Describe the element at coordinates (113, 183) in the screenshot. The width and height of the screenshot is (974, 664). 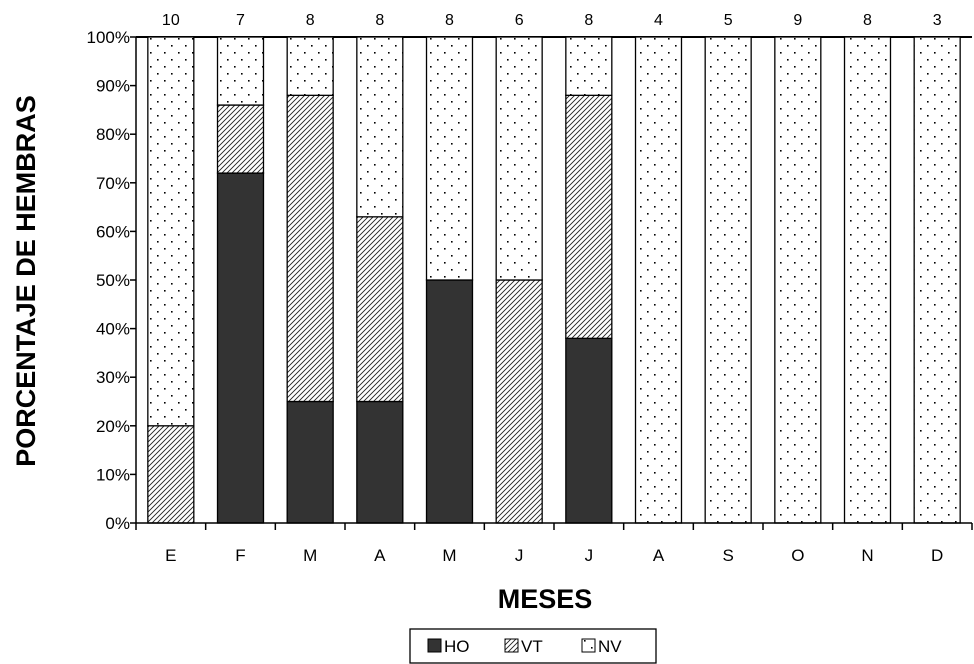
I see `y-tick-label: 70%` at that location.